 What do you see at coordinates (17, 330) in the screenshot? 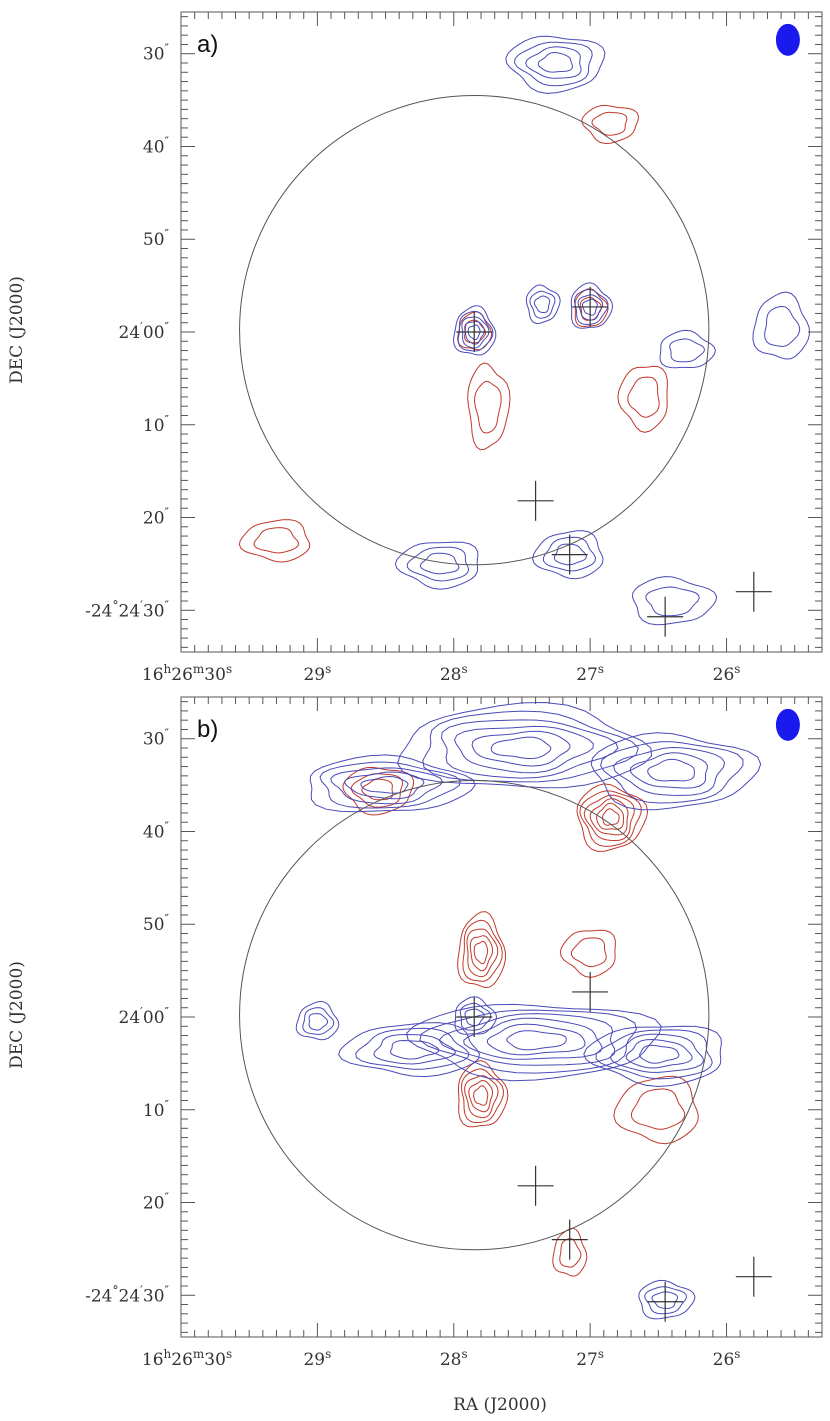
I see `y-axis-label-a: DEC (J2000)` at bounding box center [17, 330].